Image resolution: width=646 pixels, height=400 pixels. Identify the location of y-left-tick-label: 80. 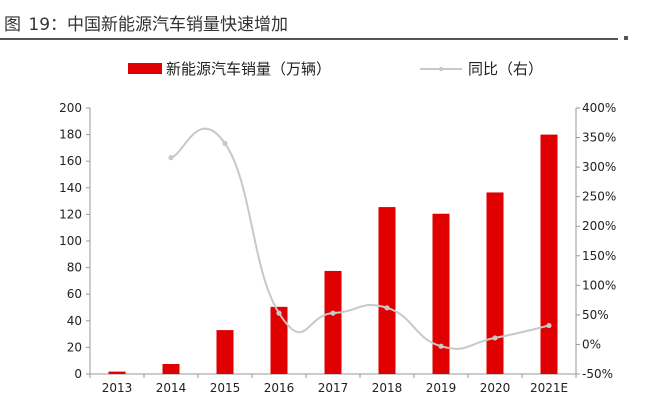
(74, 268).